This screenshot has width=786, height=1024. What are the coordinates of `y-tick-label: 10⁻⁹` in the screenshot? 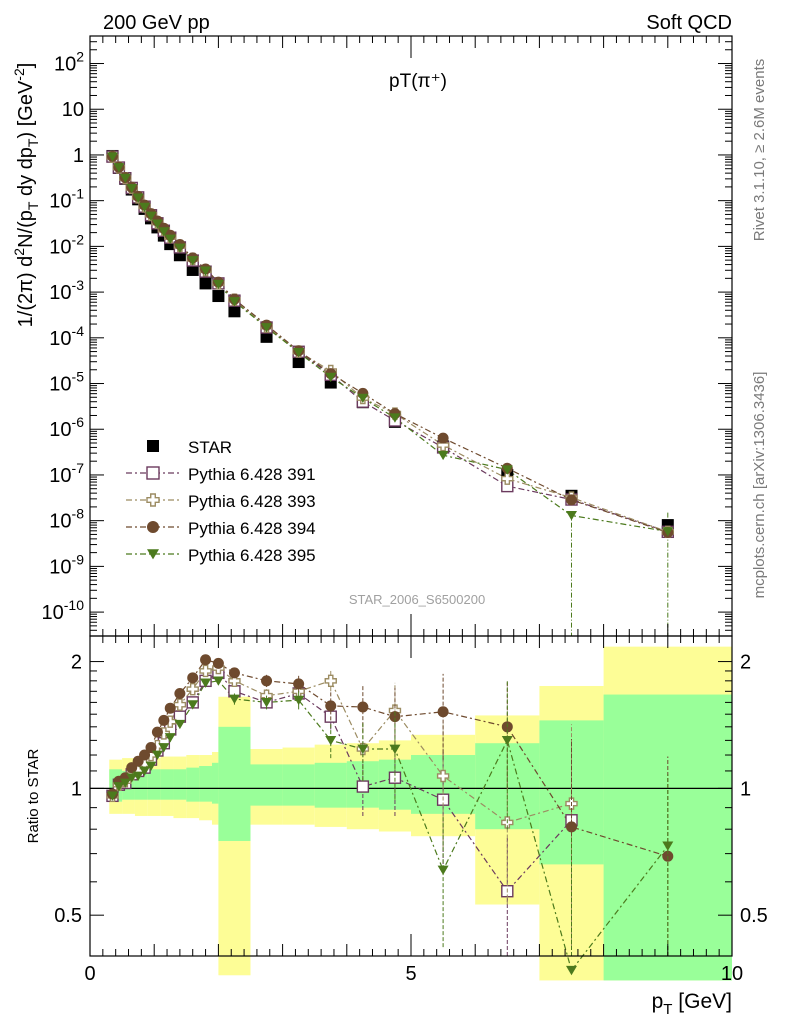 It's located at (66, 564).